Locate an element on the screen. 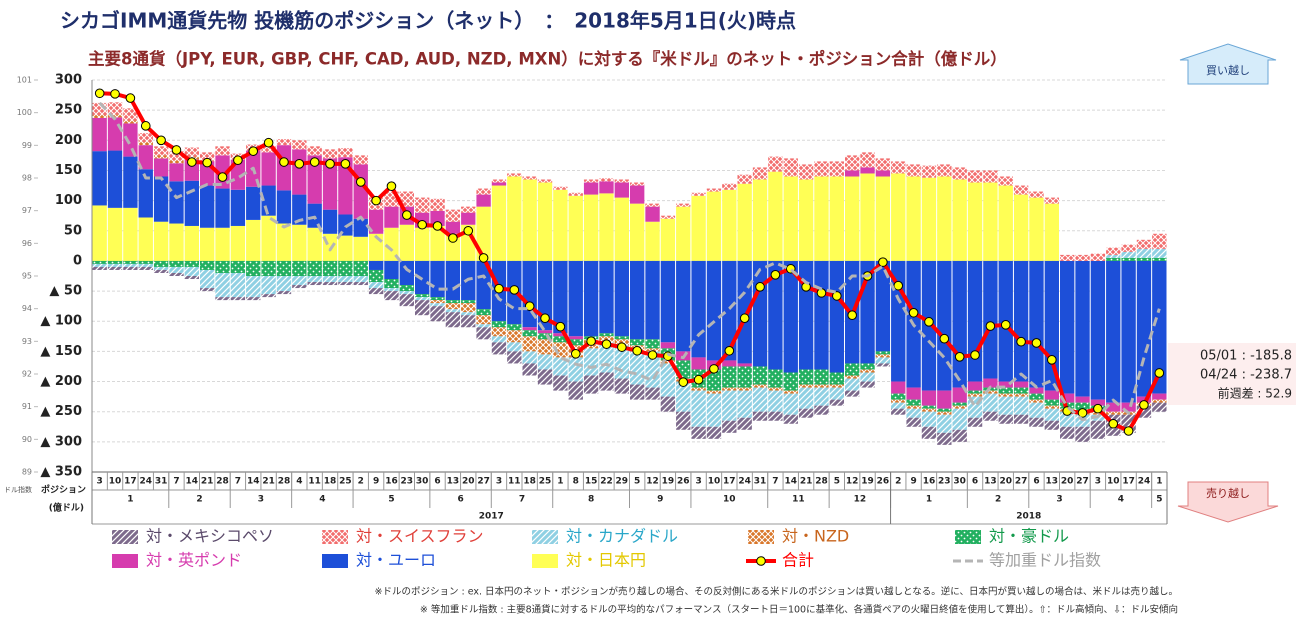 This screenshot has height=628, width=1300. x-tick-label: 12 is located at coordinates (652, 482).